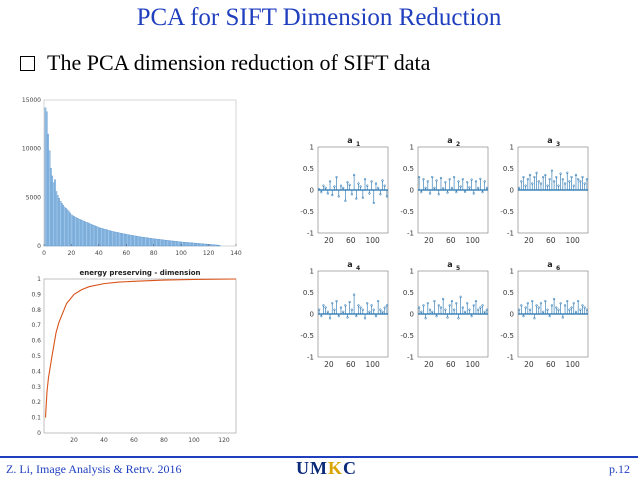 This screenshot has height=479, width=638. I want to click on y-tick-label: 0.6, so click(36, 341).